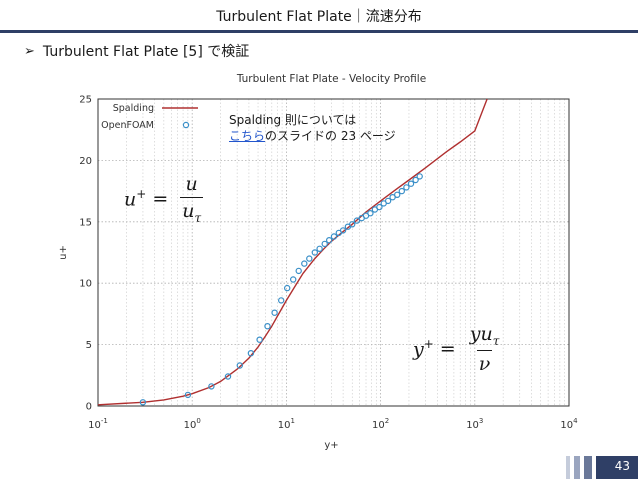 The height and width of the screenshot is (479, 638). I want to click on note-line-2: こちらのスライドの 23 ページ, so click(312, 136).